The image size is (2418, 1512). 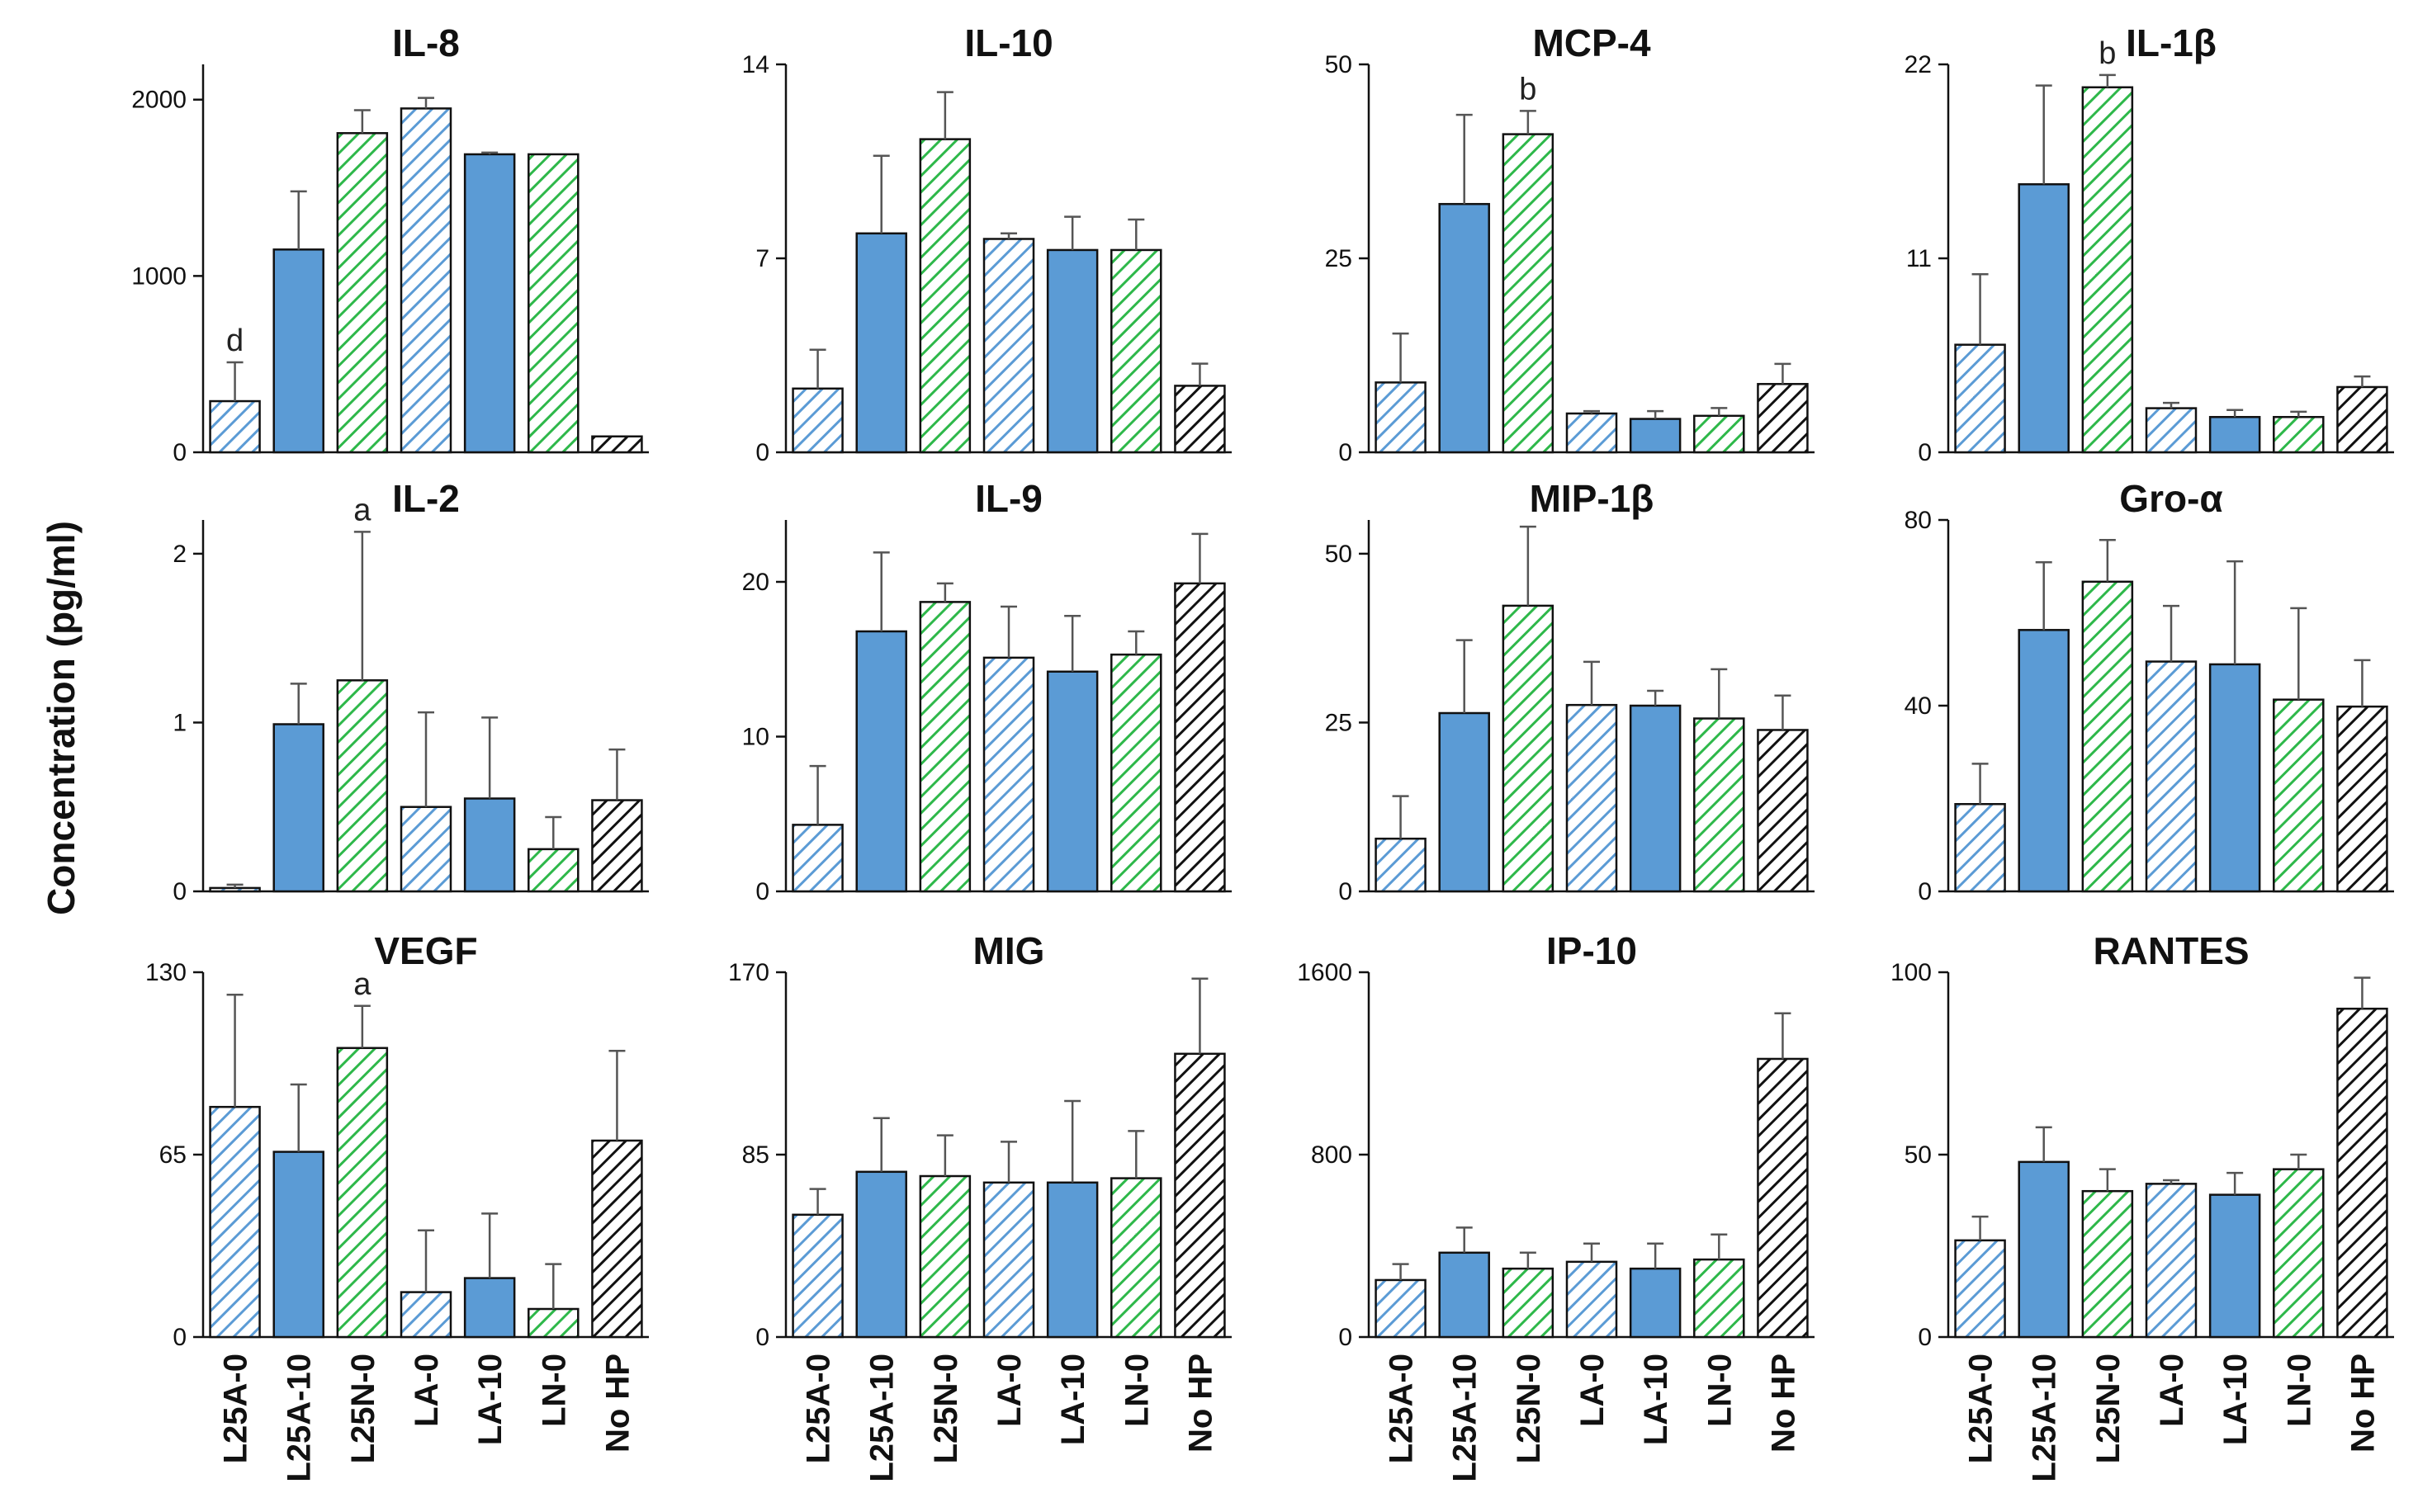 What do you see at coordinates (426, 42) in the screenshot?
I see `panel-title: IL-8` at bounding box center [426, 42].